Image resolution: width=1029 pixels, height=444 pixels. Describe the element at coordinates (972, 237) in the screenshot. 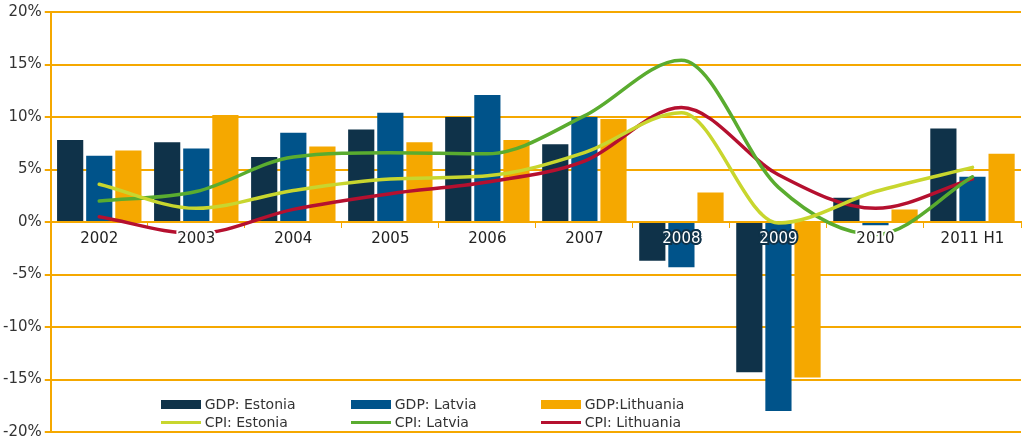

I see `x-tick-label: 2011 H1` at that location.